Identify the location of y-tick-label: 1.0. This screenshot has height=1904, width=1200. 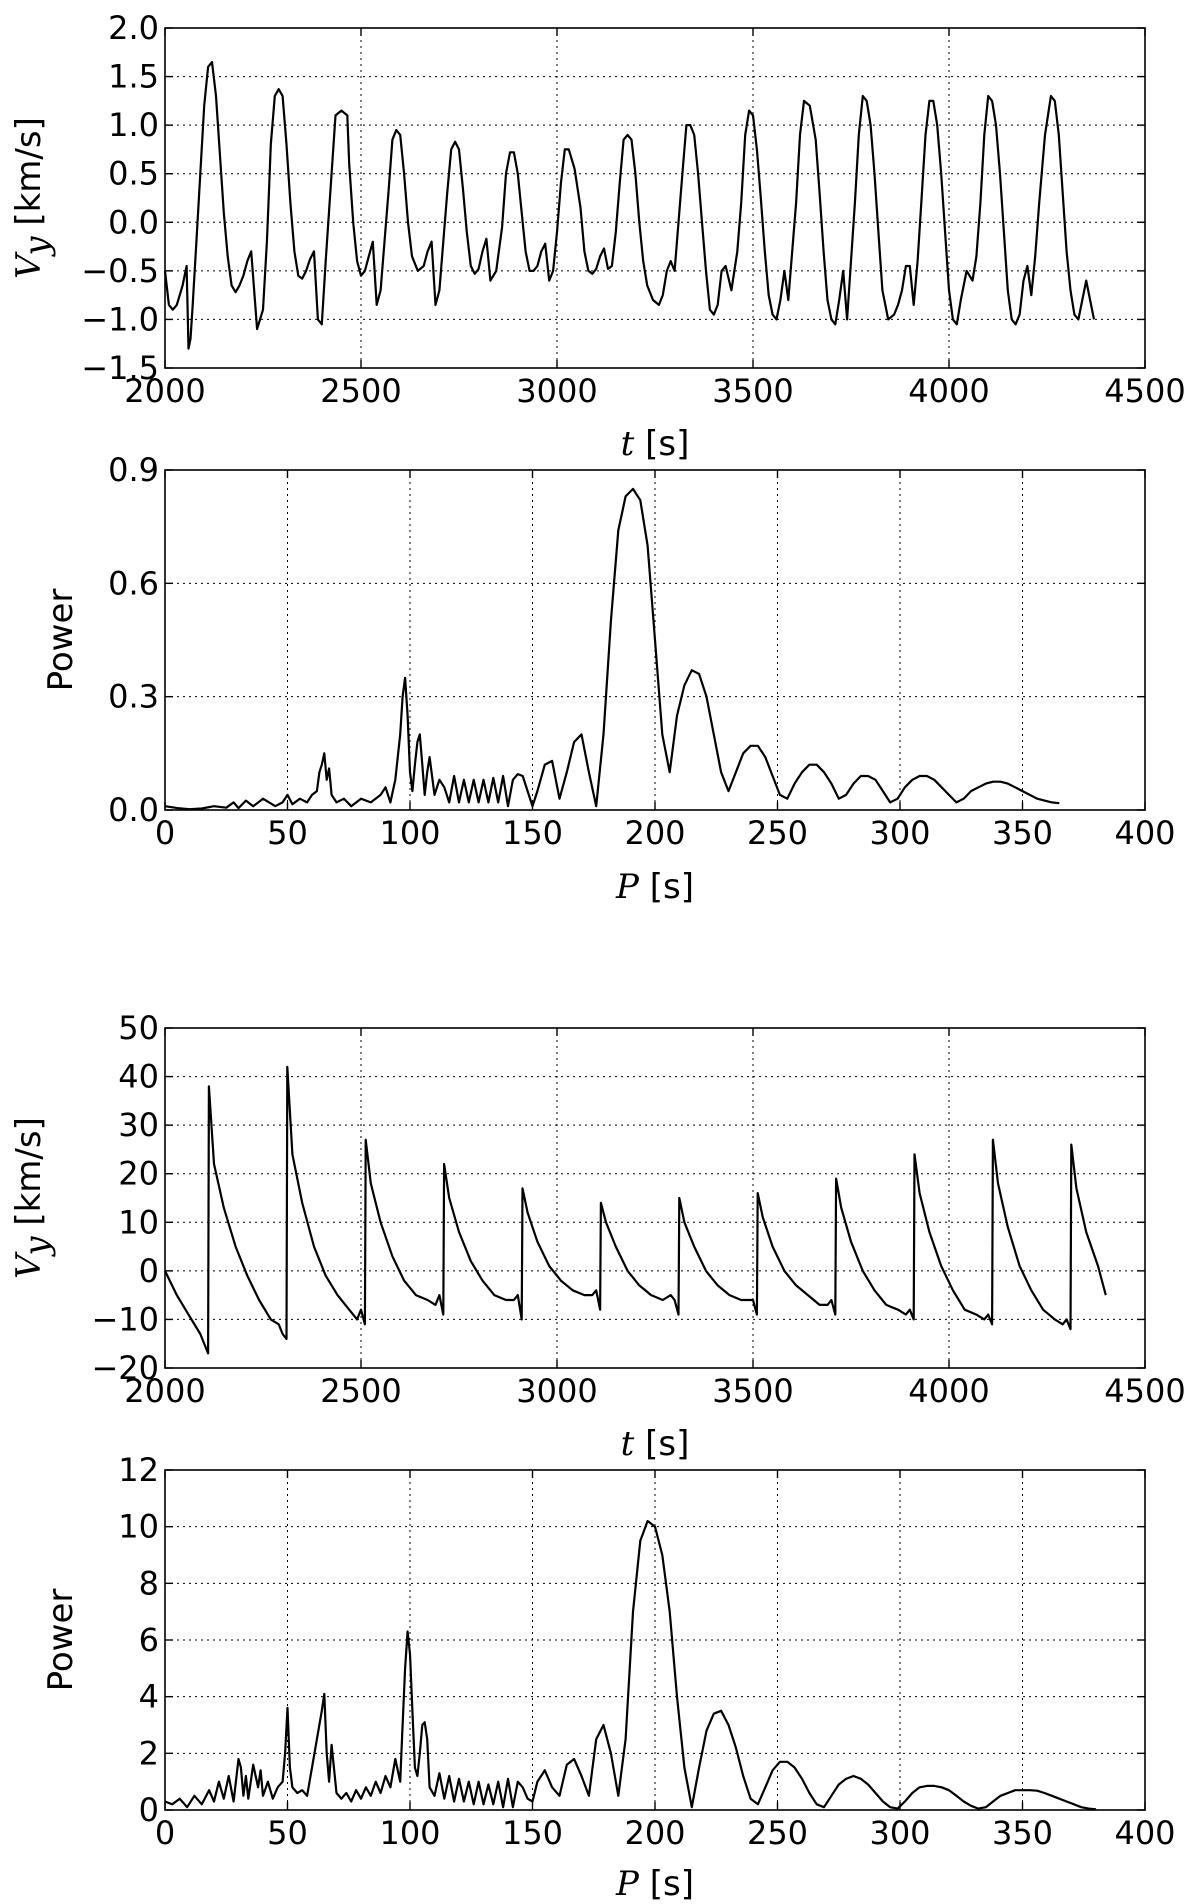
(133, 125).